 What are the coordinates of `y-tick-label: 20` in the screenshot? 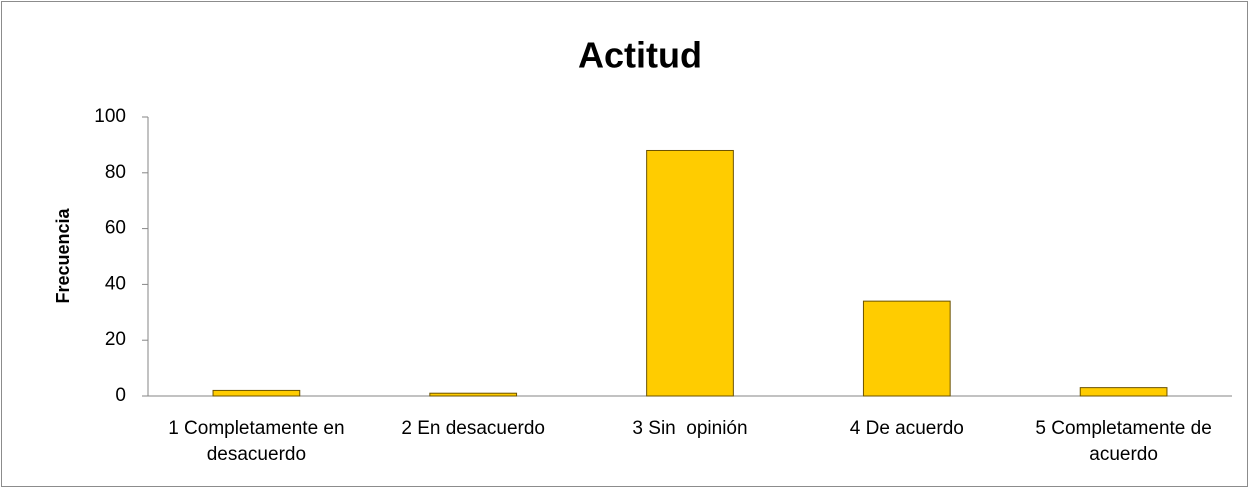 It's located at (115, 339).